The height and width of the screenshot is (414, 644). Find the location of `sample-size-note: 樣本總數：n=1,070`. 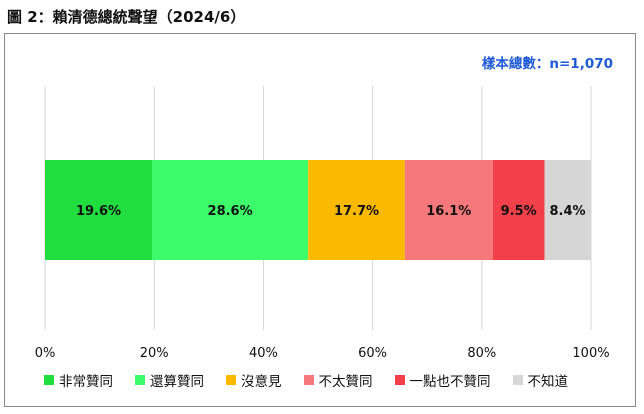

sample-size-note: 樣本總數：n=1,070 is located at coordinates (547, 64).